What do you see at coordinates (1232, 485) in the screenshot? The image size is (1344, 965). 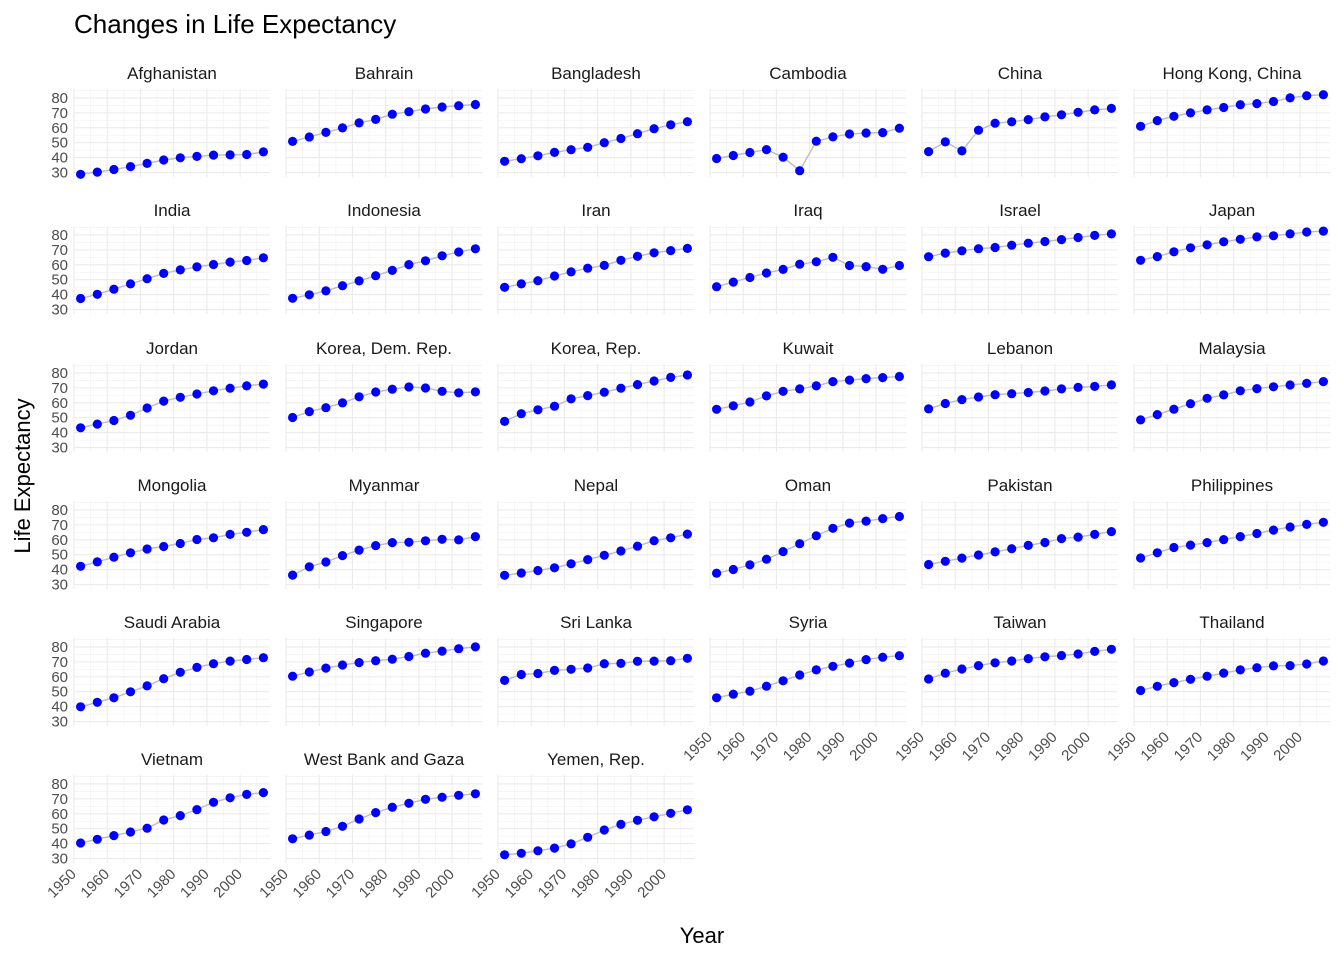 I see `facet-strip-label: Philippines` at bounding box center [1232, 485].